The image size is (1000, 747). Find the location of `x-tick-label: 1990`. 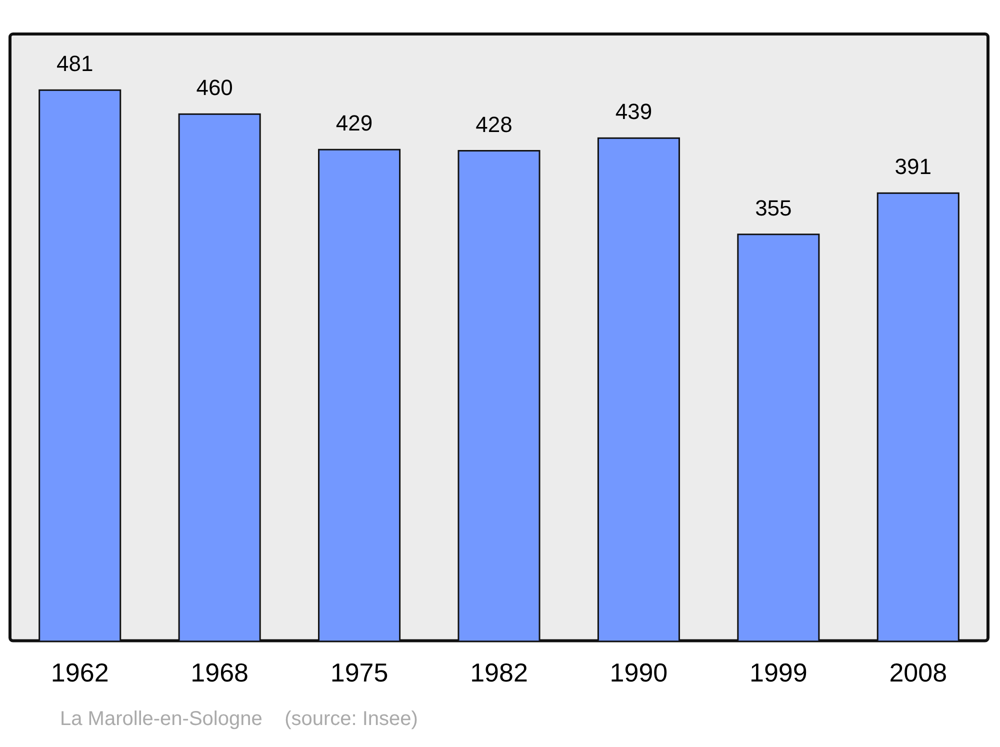

x-tick-label: 1990 is located at coordinates (639, 673).